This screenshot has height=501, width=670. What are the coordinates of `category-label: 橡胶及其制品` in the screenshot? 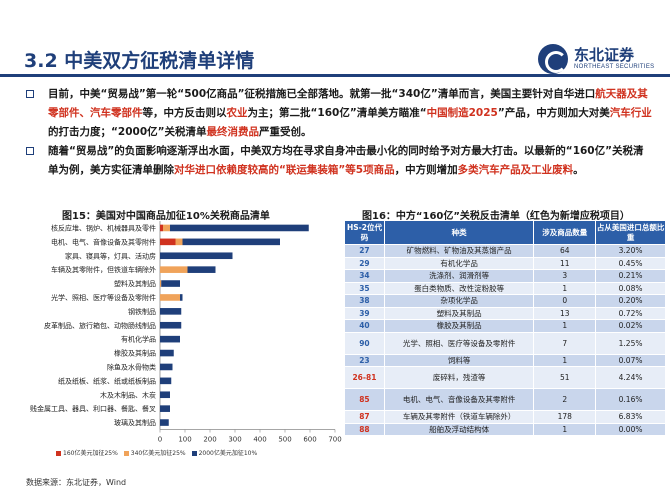 It's located at (135, 353).